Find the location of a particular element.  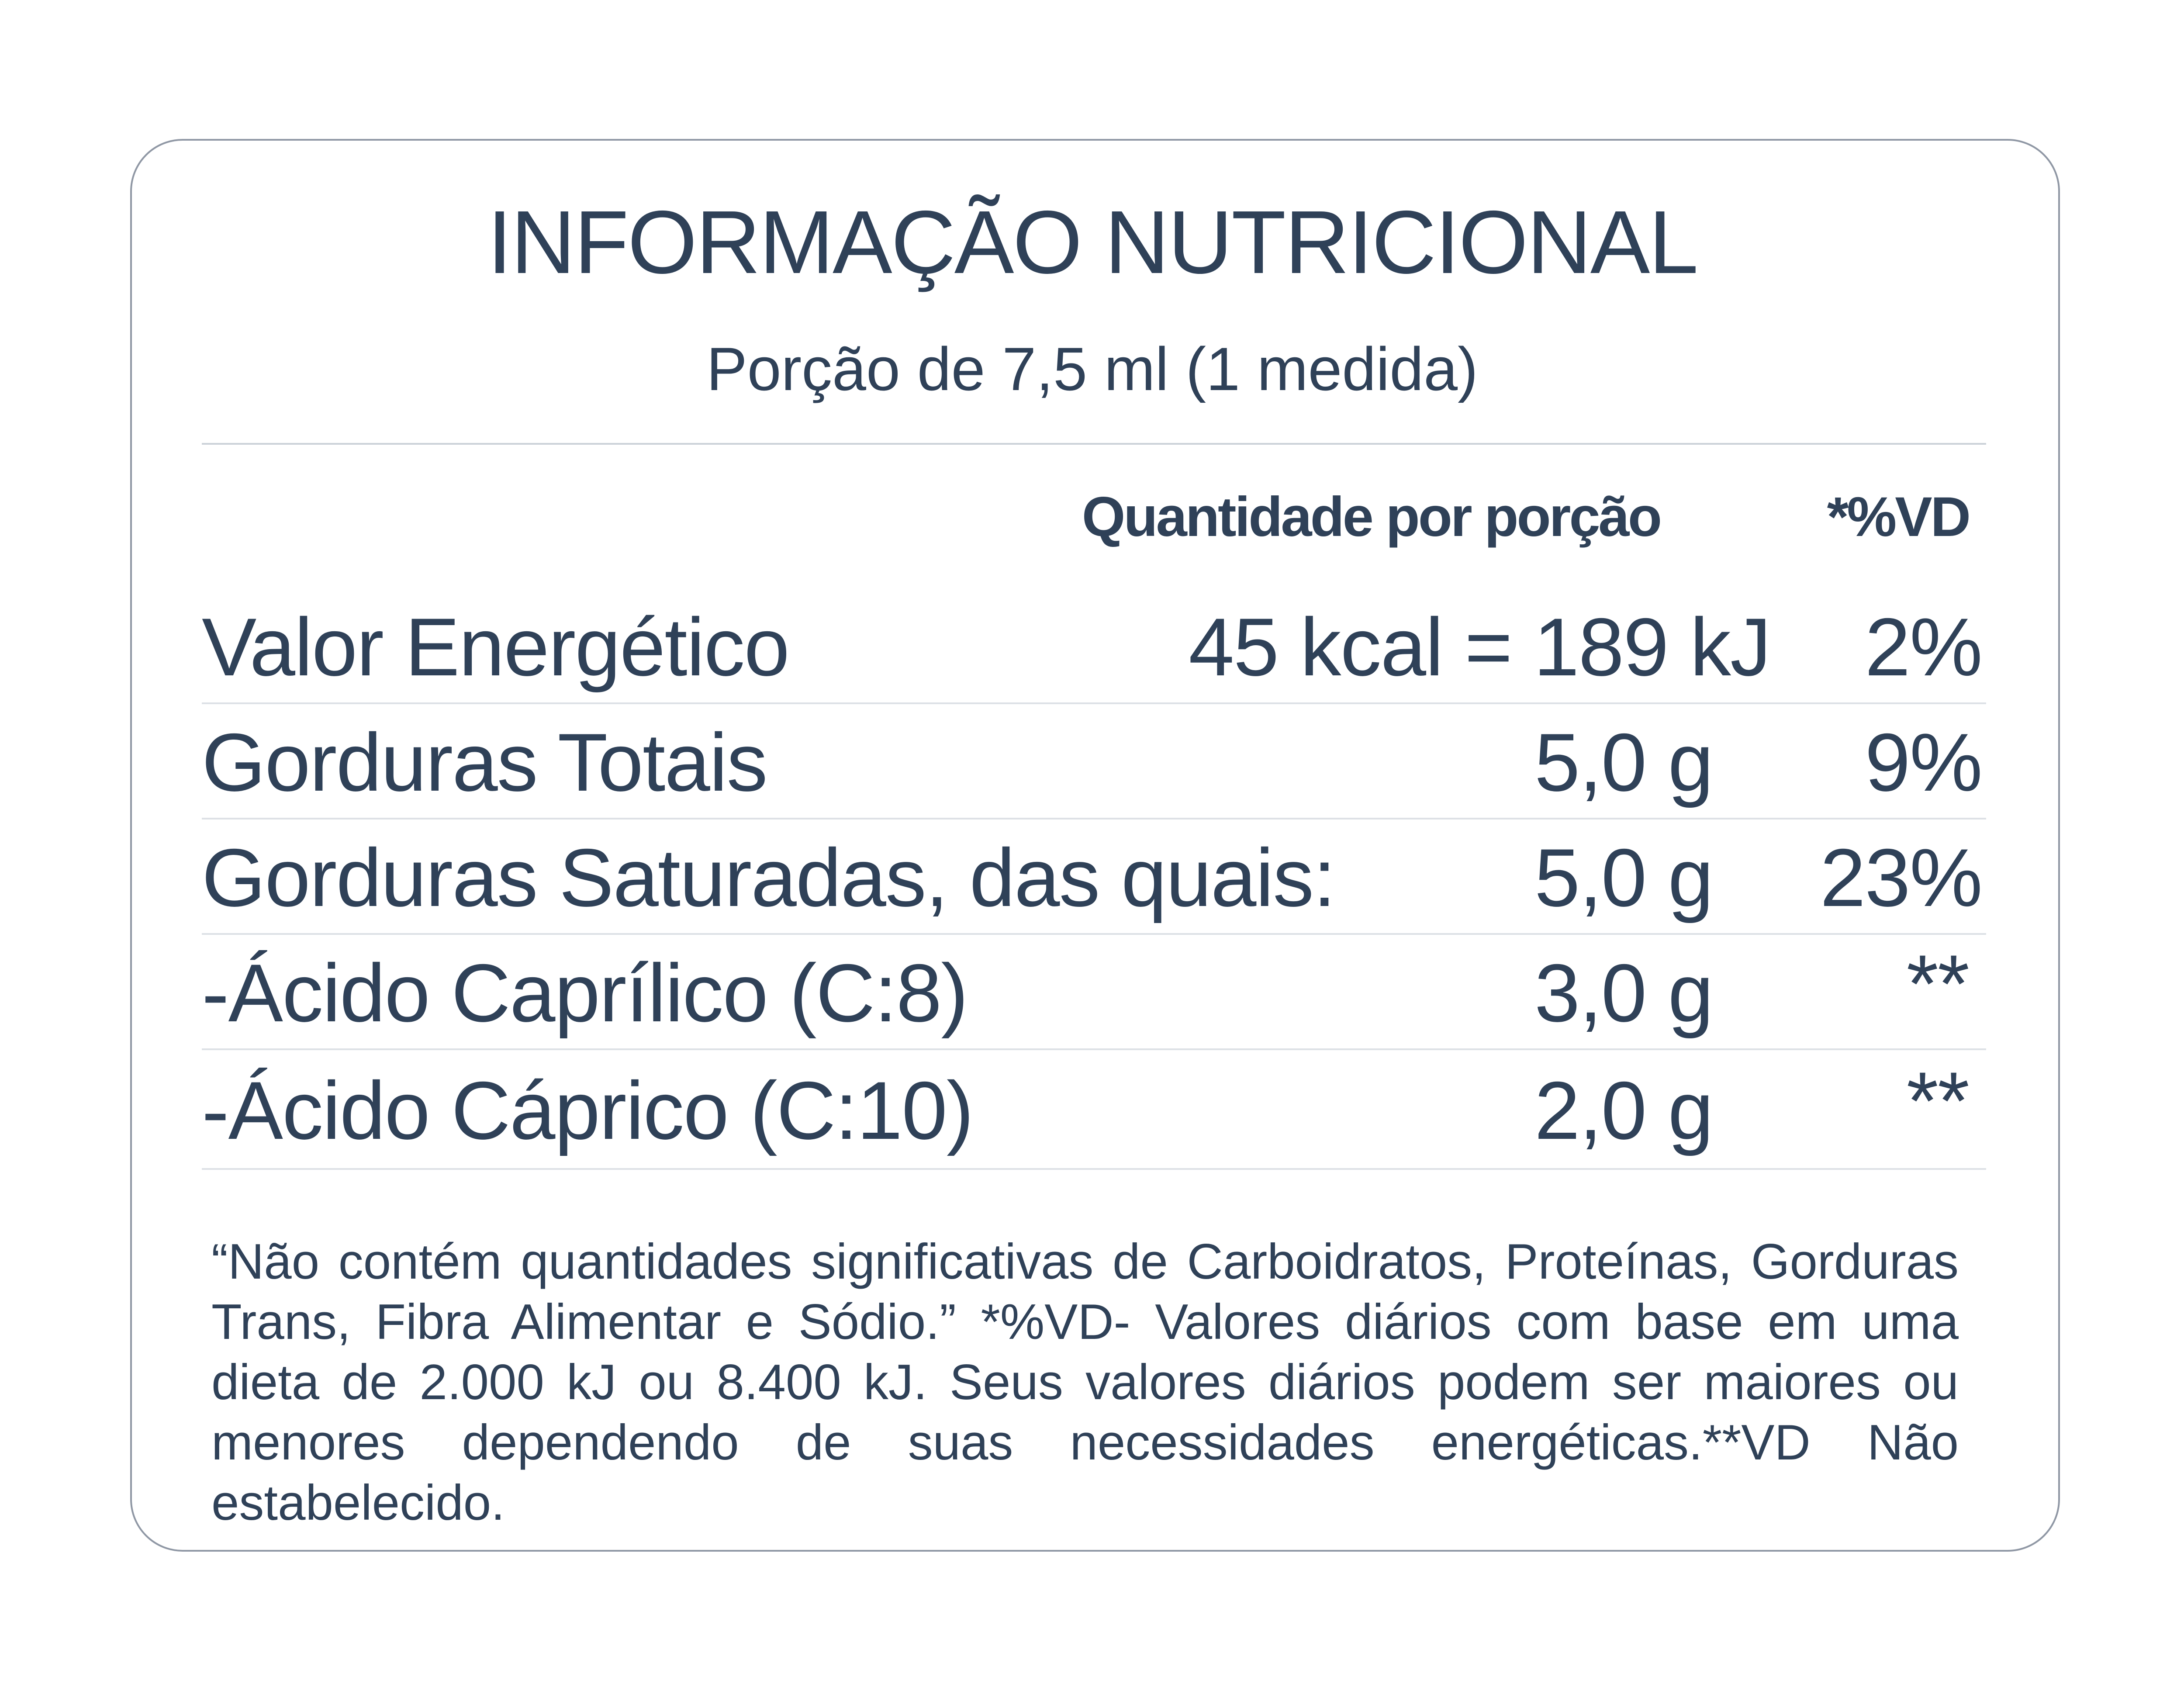

nutrient-name: -Ácido Caprílico (C:8) is located at coordinates (585, 993).